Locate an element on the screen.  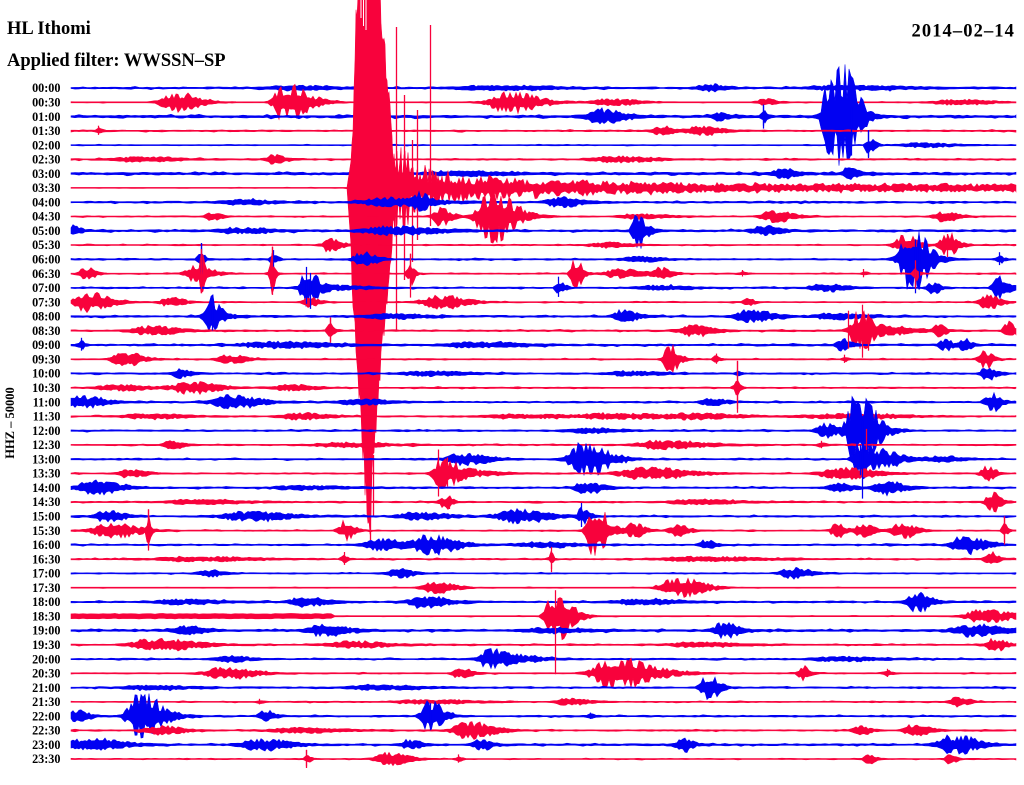
svg-text: 06:30 is located at coordinates (46, 274).